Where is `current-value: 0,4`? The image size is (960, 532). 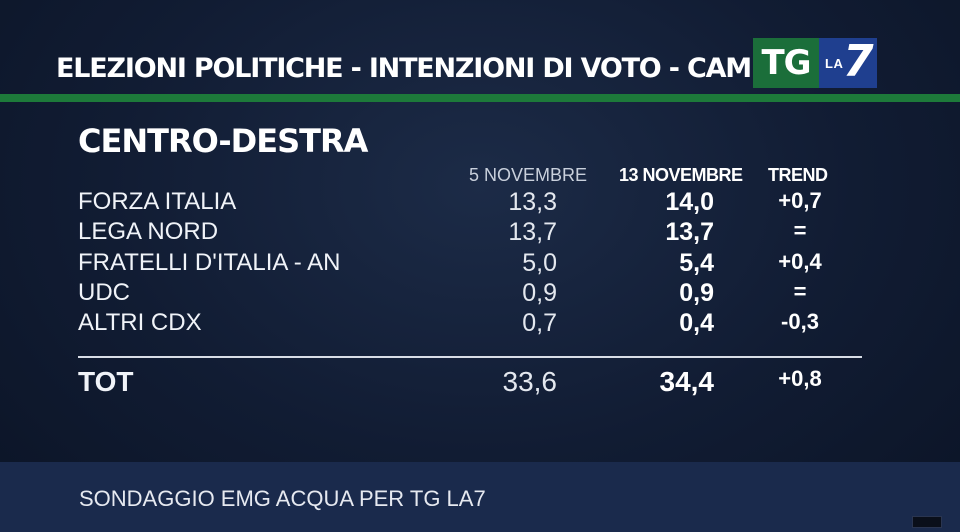 current-value: 0,4 is located at coordinates (696, 323).